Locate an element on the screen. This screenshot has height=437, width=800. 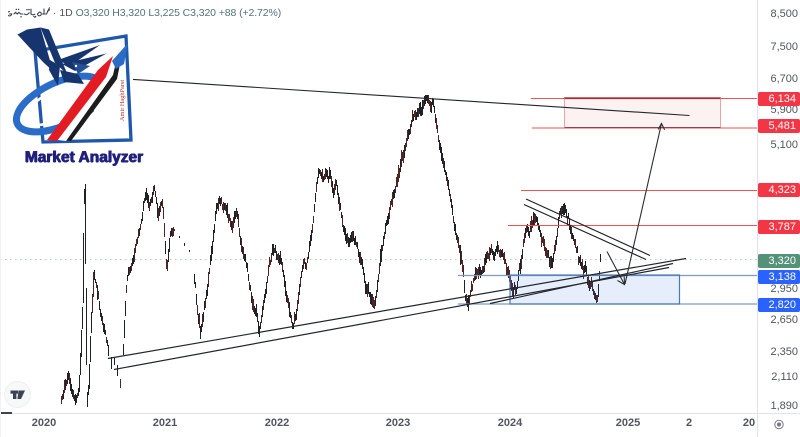
svg-text: Amir HaghParst is located at coordinates (122, 100).